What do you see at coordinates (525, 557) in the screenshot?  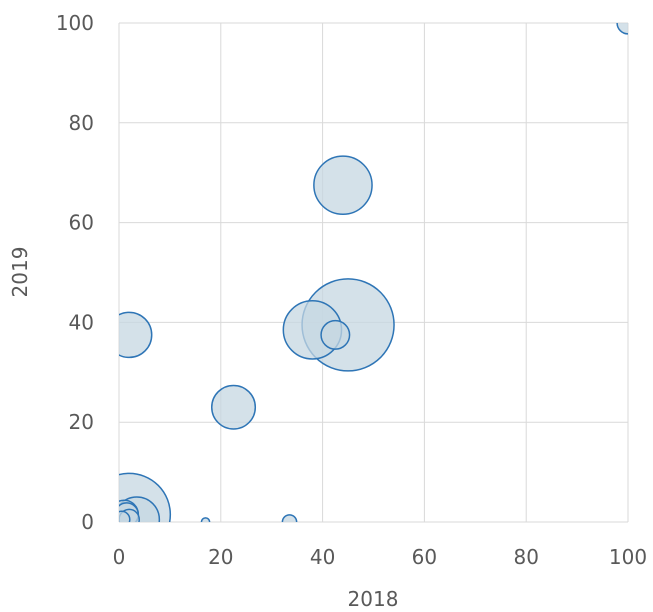 I see `x-tick-label: 80` at bounding box center [525, 557].